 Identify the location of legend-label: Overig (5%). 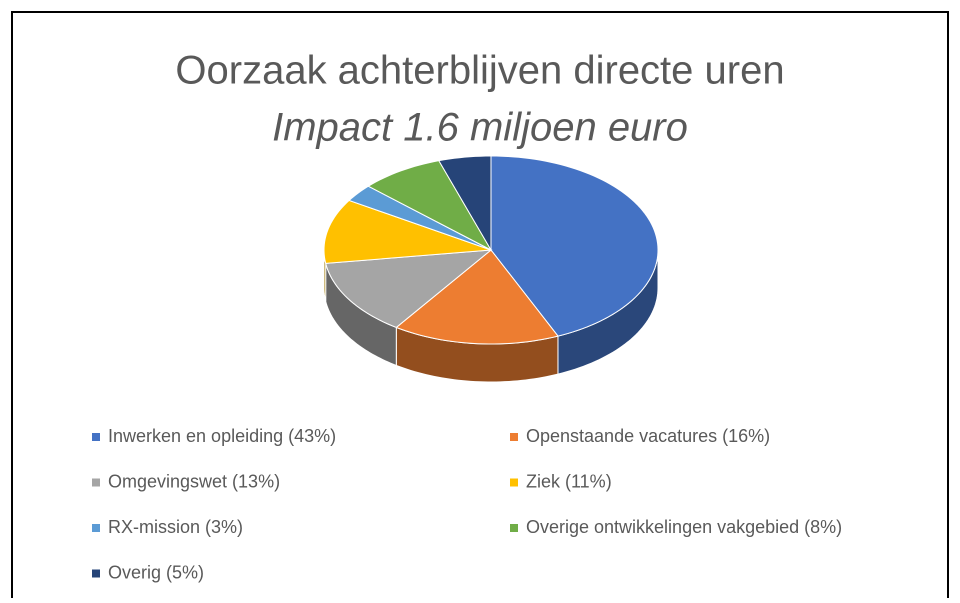
(156, 572).